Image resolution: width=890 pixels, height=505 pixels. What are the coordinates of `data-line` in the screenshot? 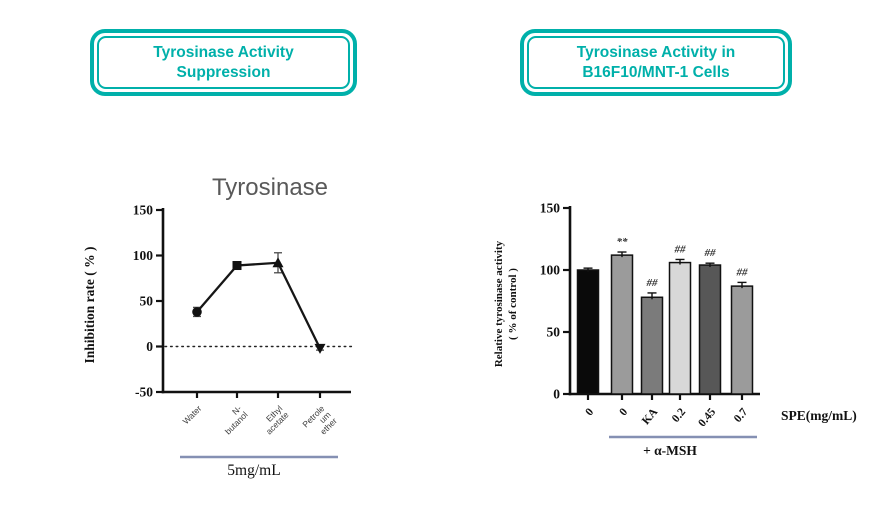 It's located at (259, 305).